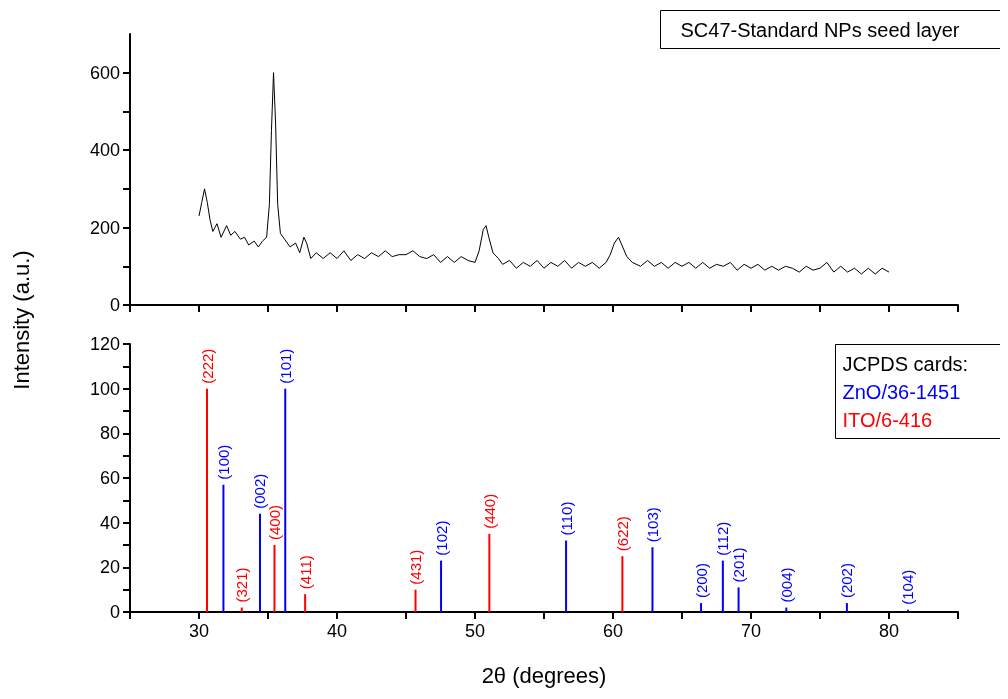 This screenshot has height=699, width=1008. What do you see at coordinates (223, 462) in the screenshot?
I see `annotation: (100)` at bounding box center [223, 462].